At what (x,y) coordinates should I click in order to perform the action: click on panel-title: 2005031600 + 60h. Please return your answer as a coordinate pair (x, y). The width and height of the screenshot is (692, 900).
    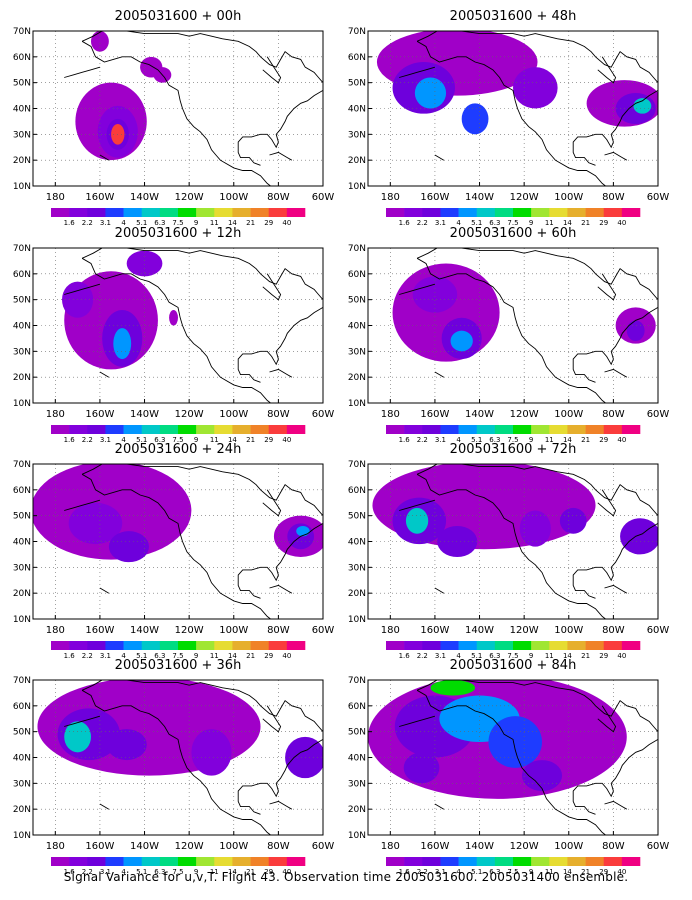
    Looking at the image, I should click on (513, 233).